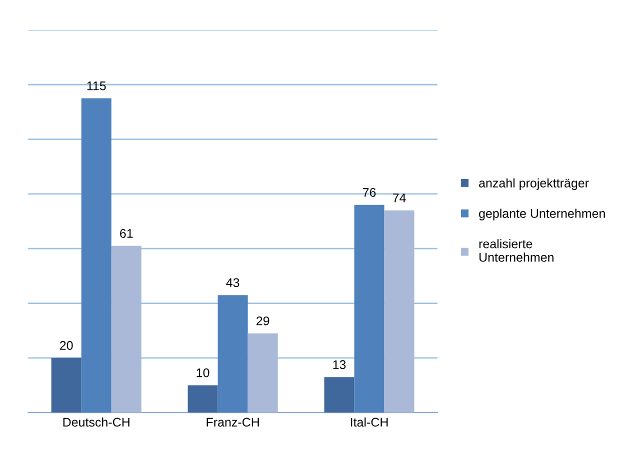 This screenshot has height=461, width=625. What do you see at coordinates (126, 233) in the screenshot?
I see `data-label: 61` at bounding box center [126, 233].